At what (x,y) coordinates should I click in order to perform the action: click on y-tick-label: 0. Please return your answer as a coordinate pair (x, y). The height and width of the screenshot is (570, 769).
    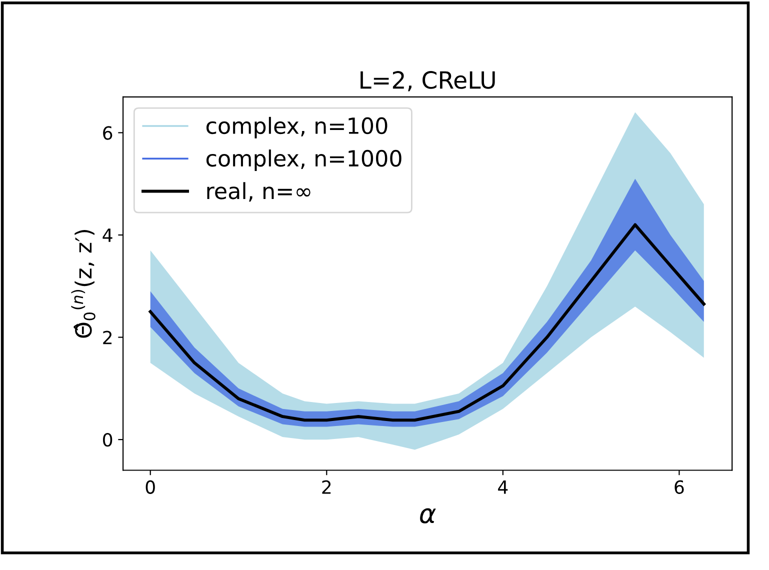
    Looking at the image, I should click on (107, 440).